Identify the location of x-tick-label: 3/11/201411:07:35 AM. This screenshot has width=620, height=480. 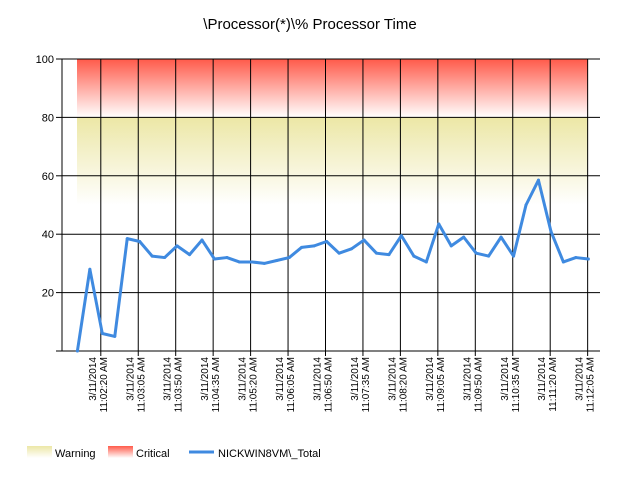
(361, 385).